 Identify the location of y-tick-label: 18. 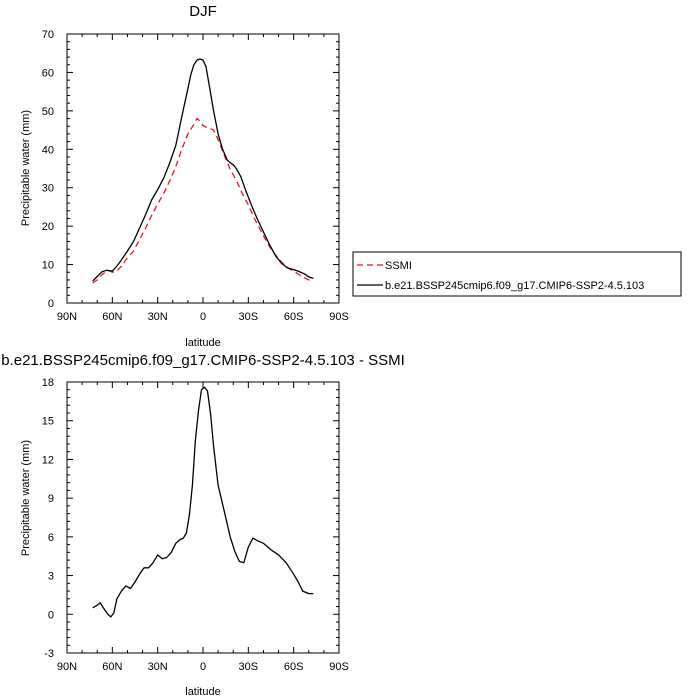
(48, 383).